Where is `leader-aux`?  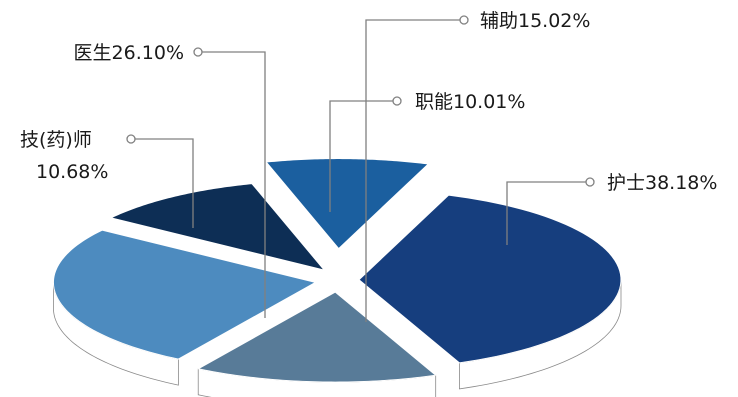
leader-aux is located at coordinates (412, 170).